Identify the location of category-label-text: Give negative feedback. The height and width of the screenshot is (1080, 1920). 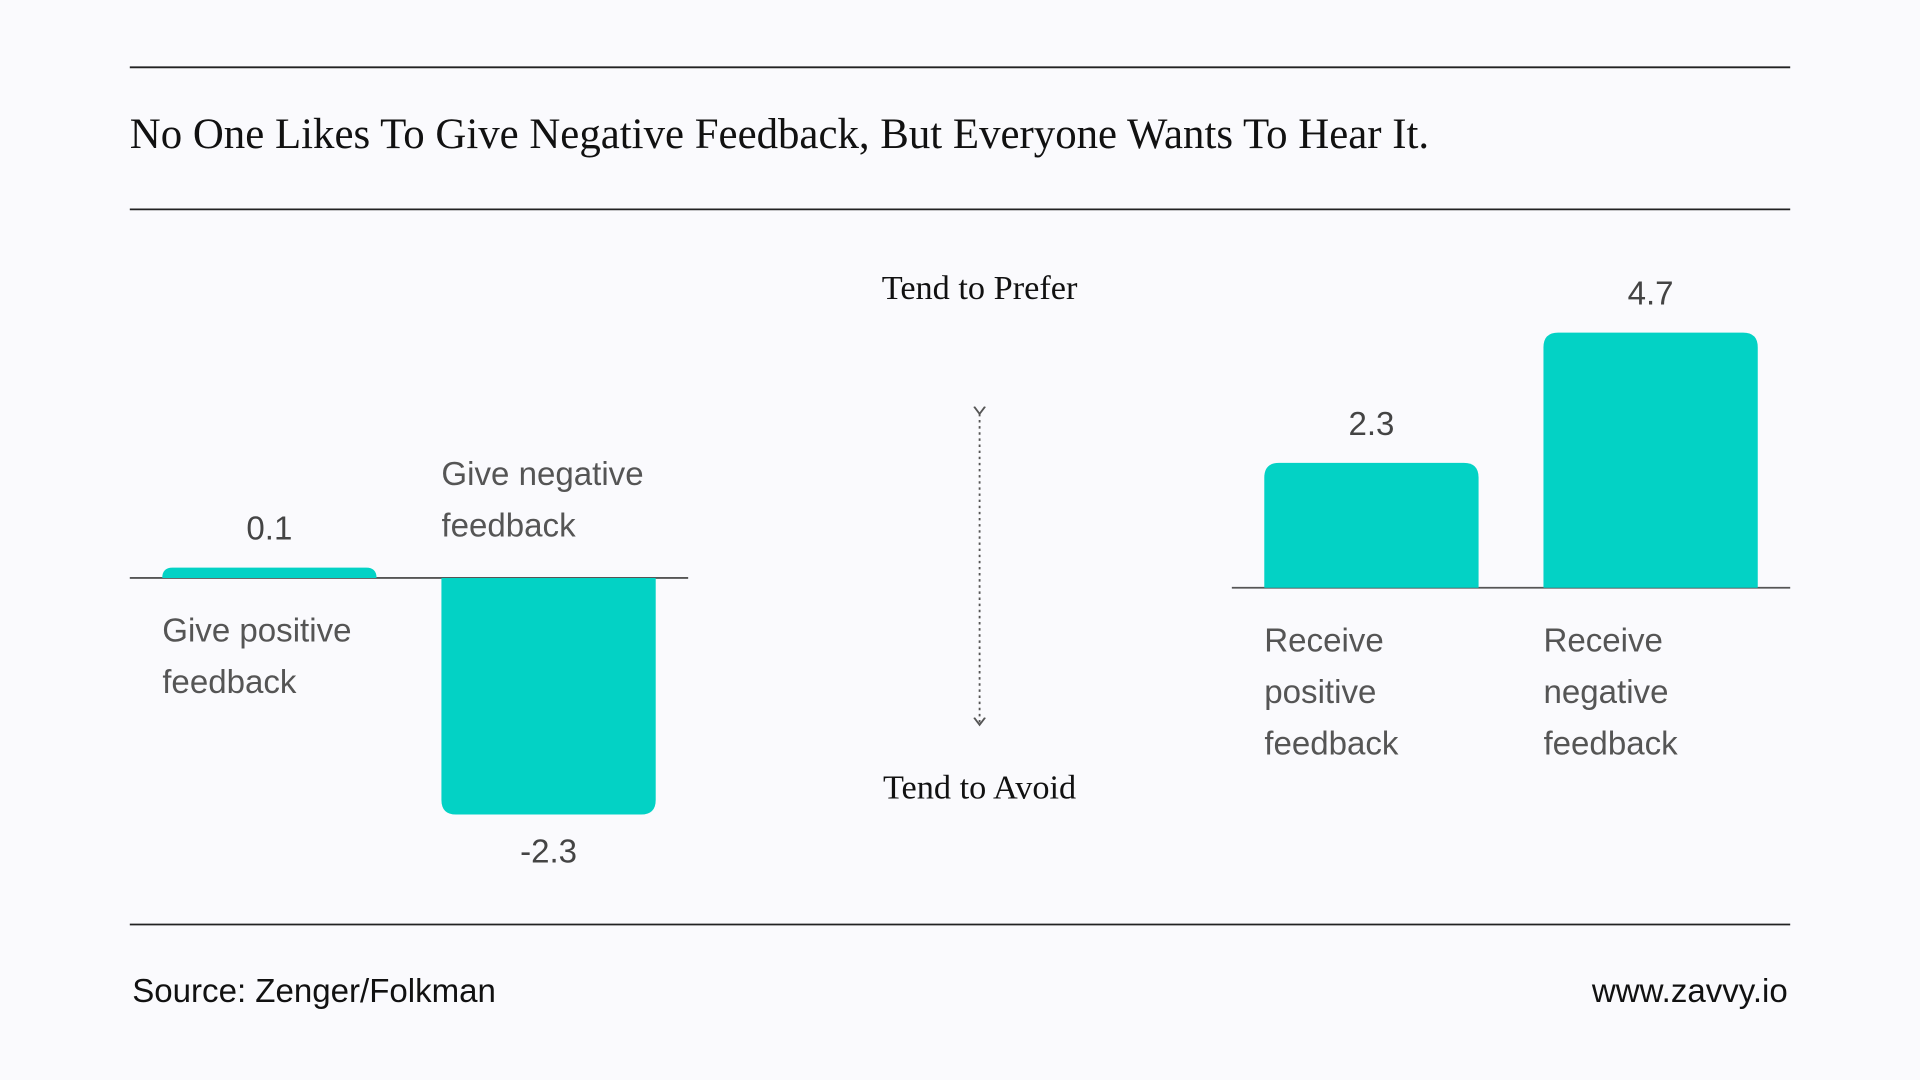
(542, 499).